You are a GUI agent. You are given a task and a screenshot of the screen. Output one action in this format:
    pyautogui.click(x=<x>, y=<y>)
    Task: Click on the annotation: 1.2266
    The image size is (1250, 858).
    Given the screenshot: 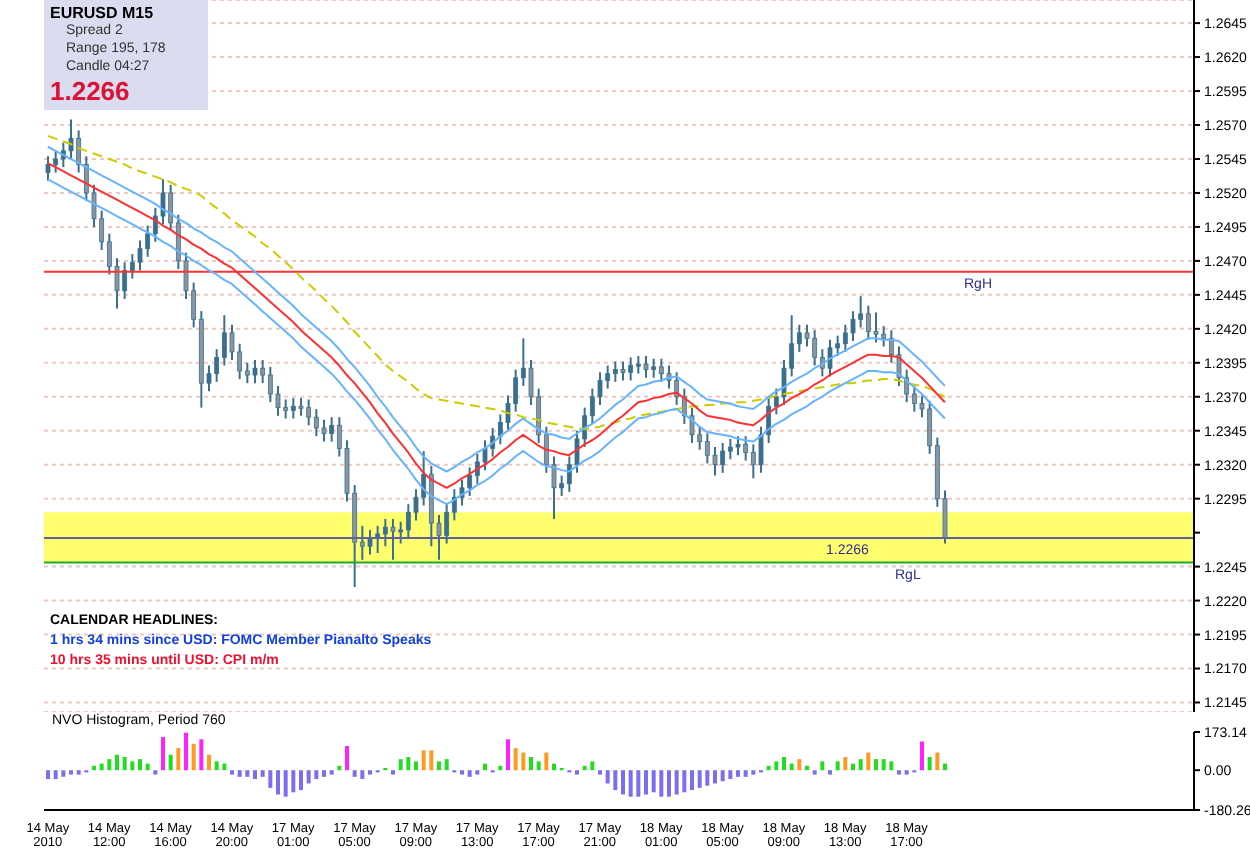 What is the action you would take?
    pyautogui.click(x=91, y=91)
    